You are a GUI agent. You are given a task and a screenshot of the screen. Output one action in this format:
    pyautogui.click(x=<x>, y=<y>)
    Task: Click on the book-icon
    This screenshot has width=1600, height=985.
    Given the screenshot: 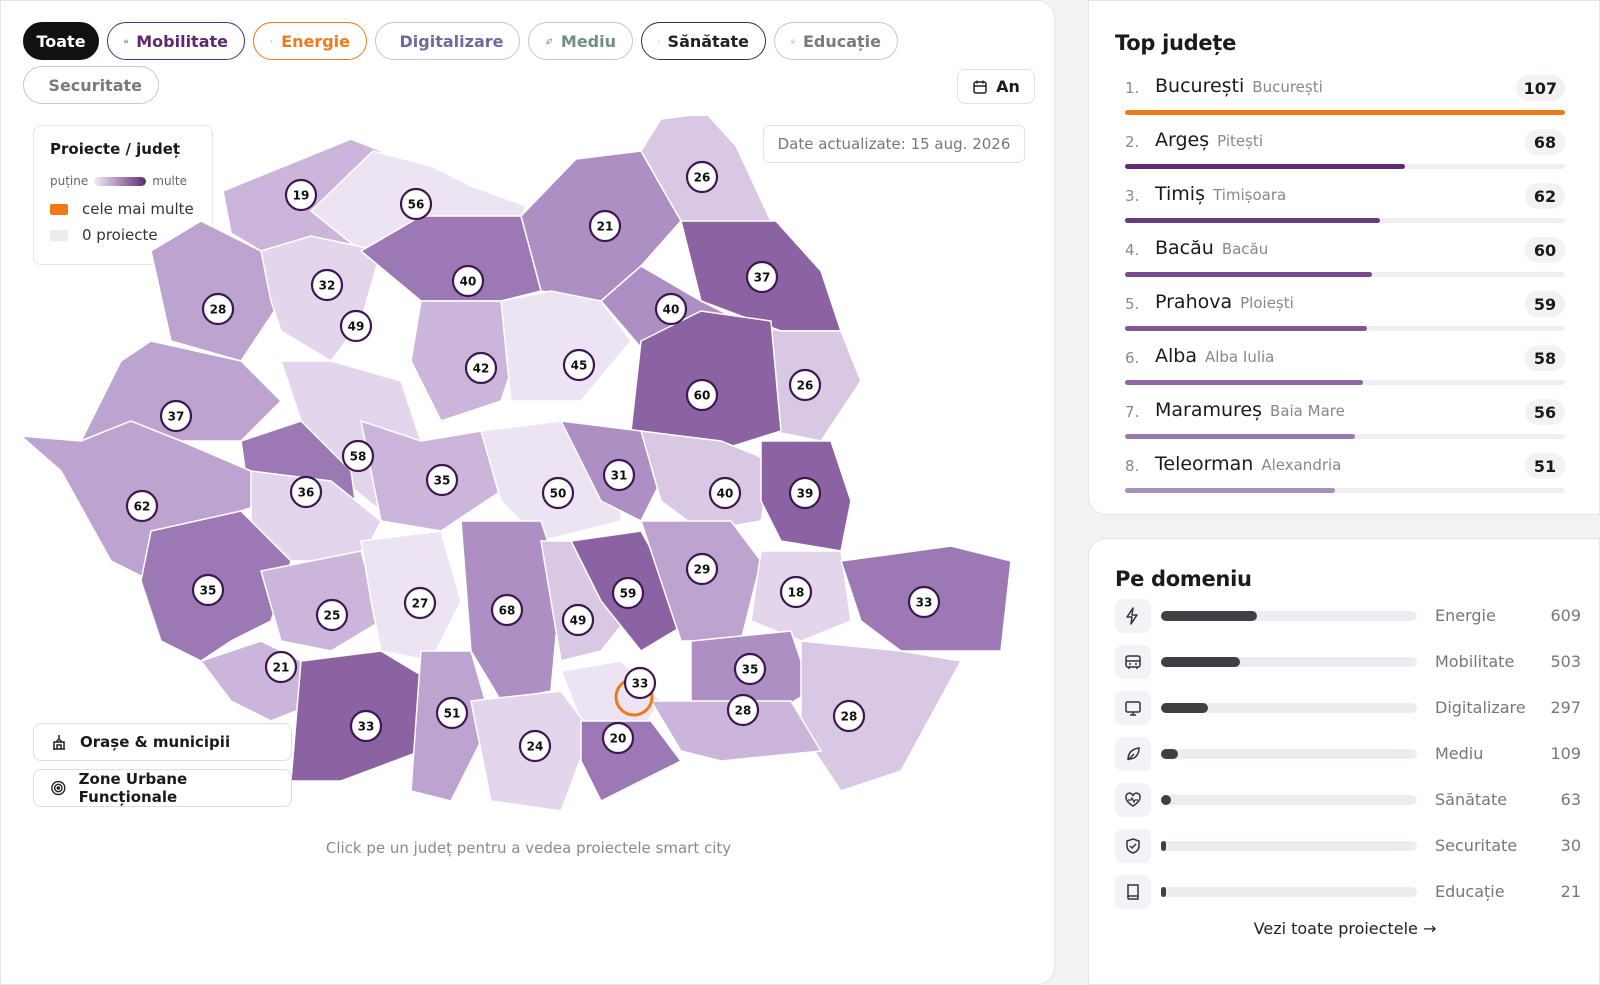 What is the action you would take?
    pyautogui.click(x=793, y=41)
    